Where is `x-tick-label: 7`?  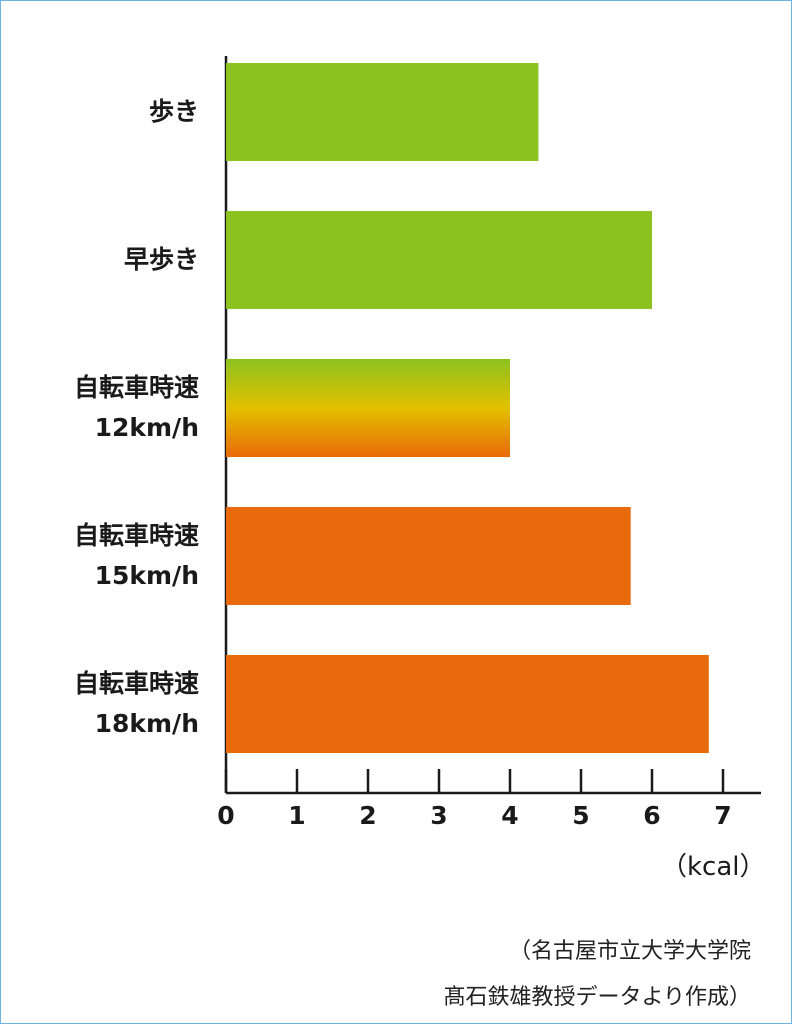 x-tick-label: 7 is located at coordinates (722, 815).